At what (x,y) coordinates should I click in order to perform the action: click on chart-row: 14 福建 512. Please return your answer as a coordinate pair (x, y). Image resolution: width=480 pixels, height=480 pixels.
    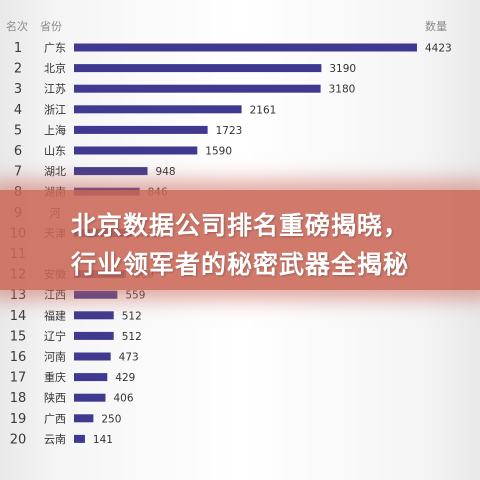
    Looking at the image, I should click on (76, 316).